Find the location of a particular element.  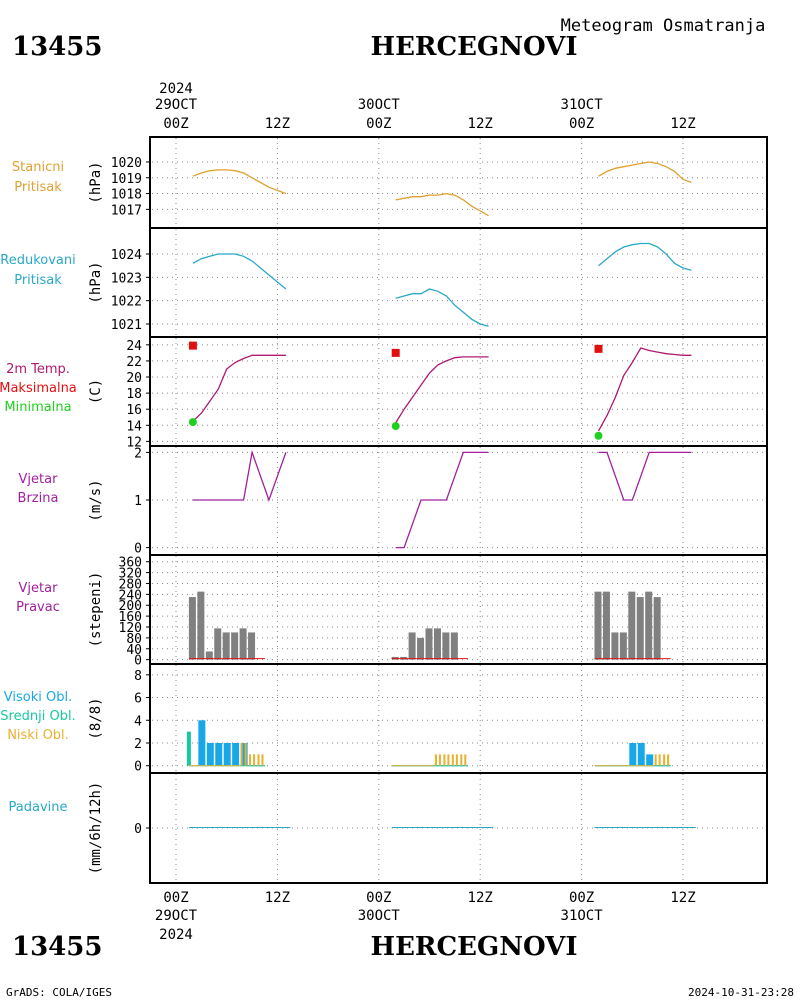

unit-label-station_pressure: (hPa) is located at coordinates (96, 182).